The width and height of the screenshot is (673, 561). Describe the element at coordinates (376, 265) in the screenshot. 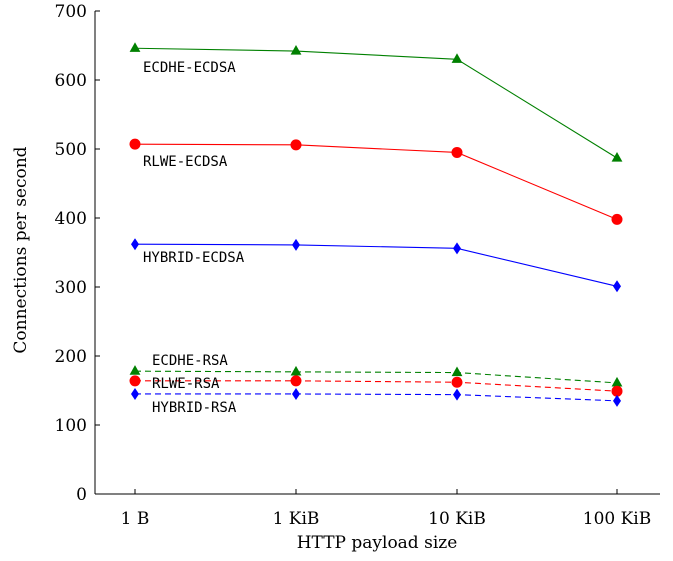

I see `series-line-hybrid-ecdsa` at that location.